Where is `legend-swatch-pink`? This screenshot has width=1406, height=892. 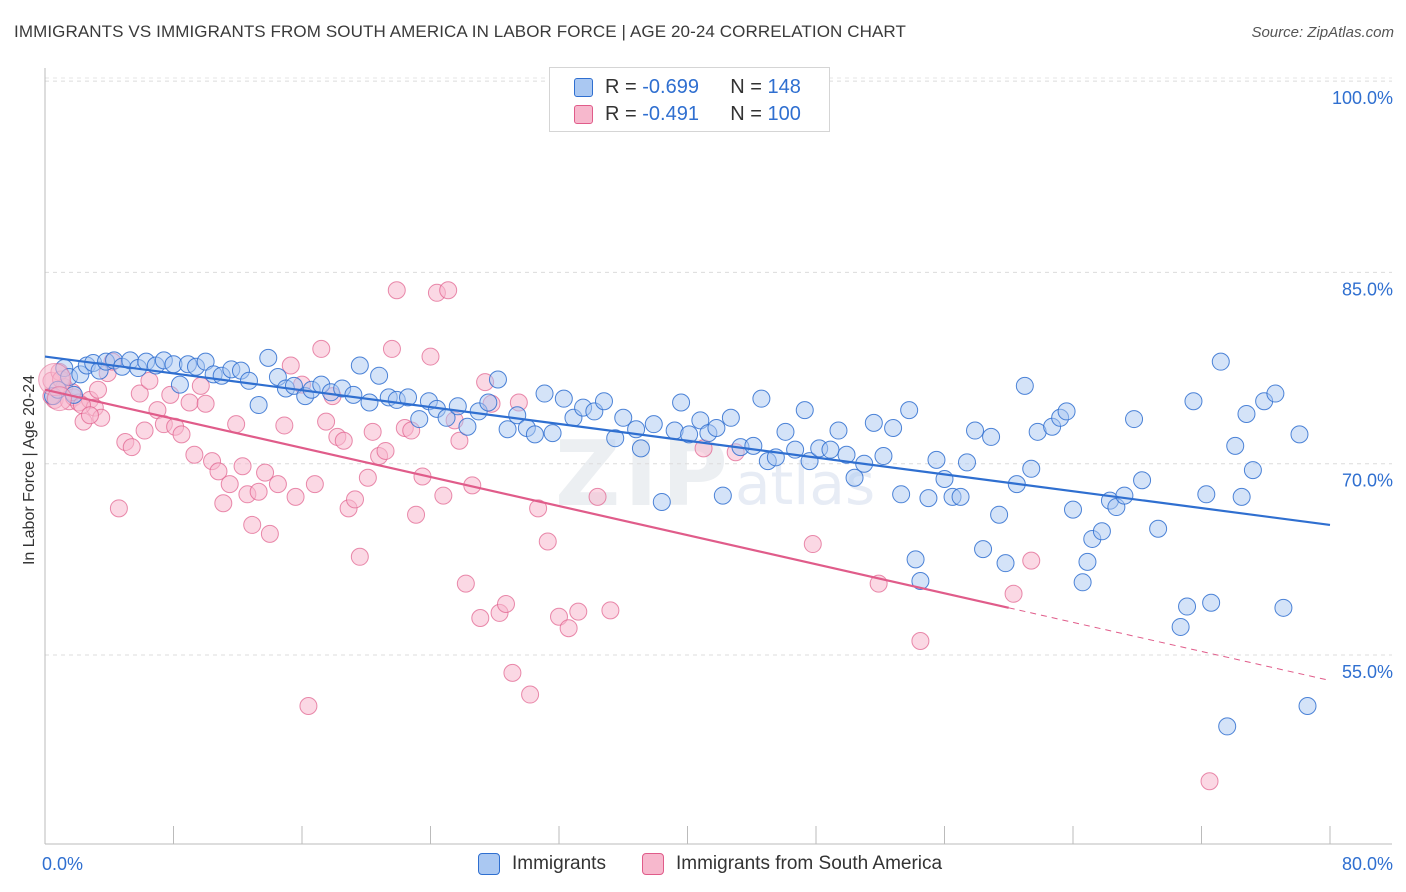
legend-swatch-pink is located at coordinates (583, 114).